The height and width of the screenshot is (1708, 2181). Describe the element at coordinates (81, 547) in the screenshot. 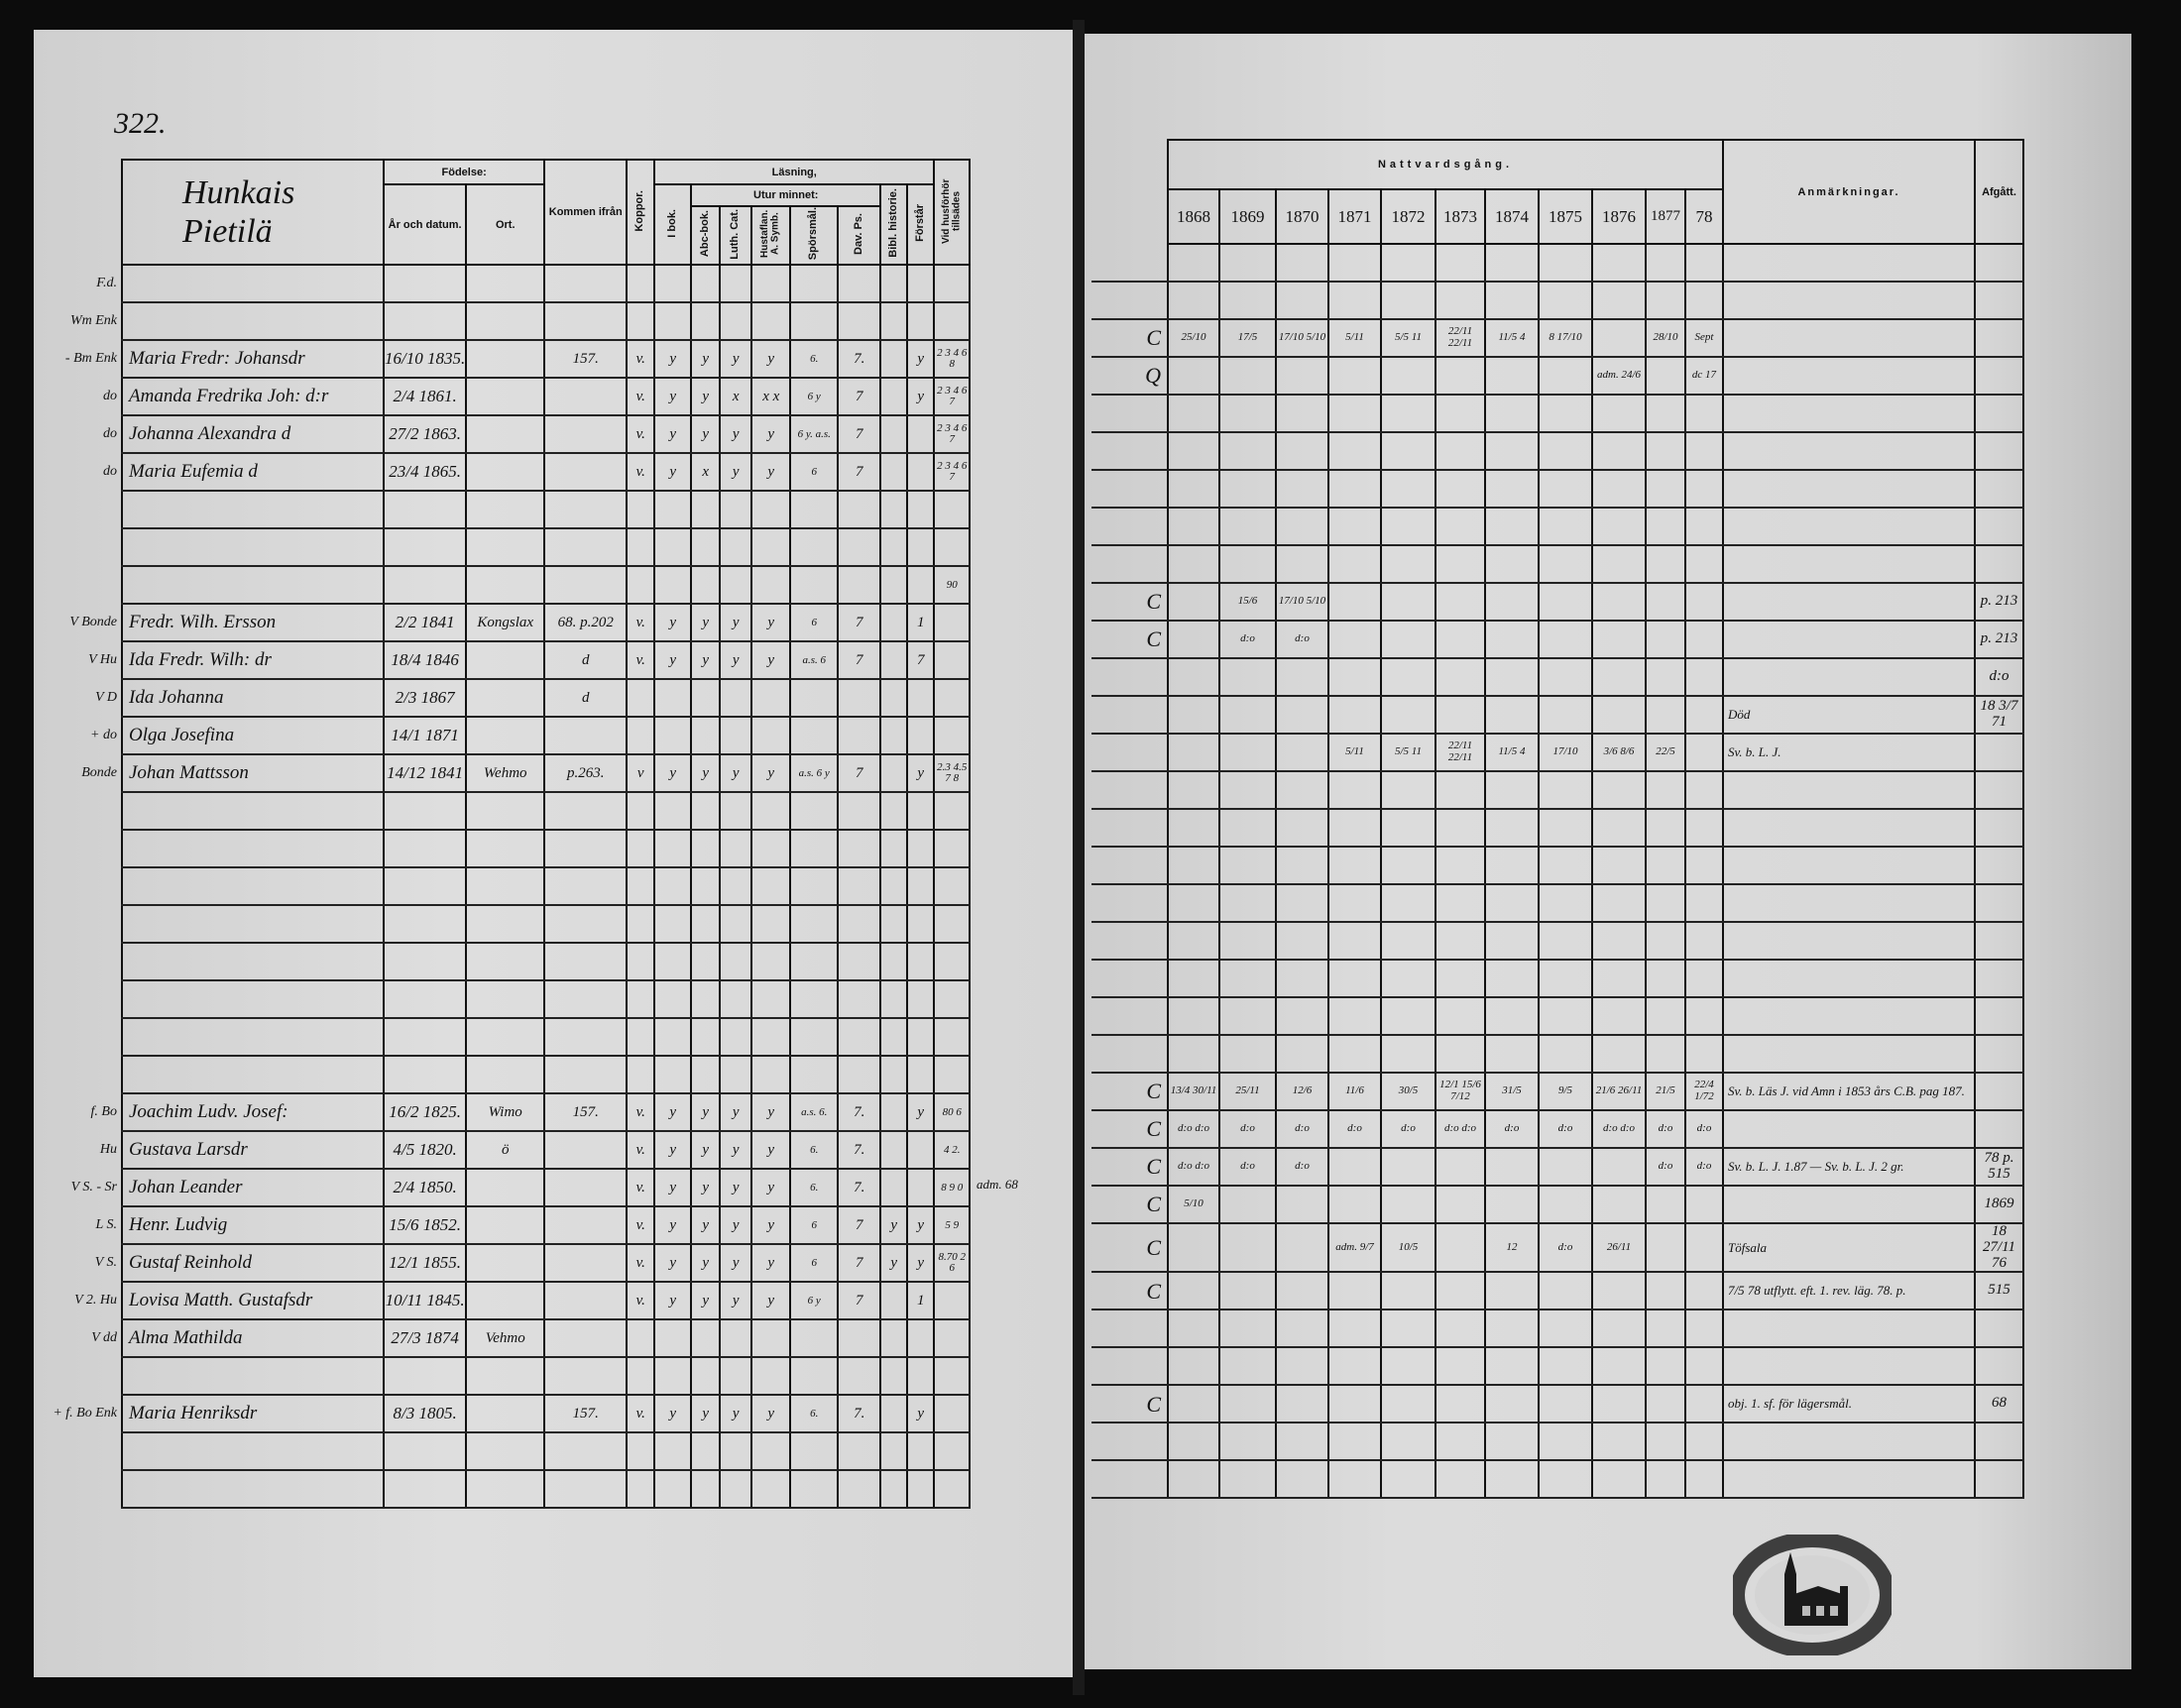

I see `household-status` at that location.